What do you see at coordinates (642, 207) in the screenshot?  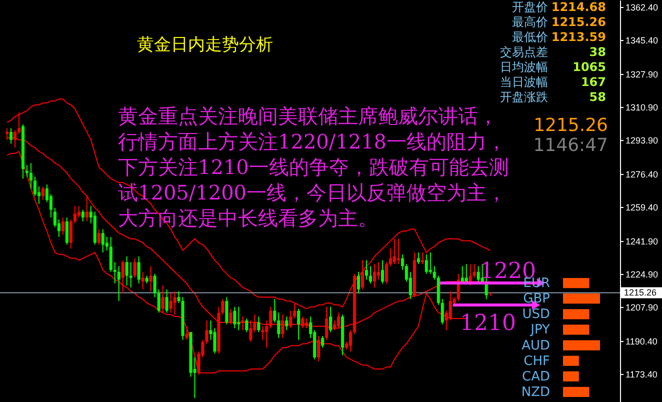 I see `y-tick-label: 1259.40` at bounding box center [642, 207].